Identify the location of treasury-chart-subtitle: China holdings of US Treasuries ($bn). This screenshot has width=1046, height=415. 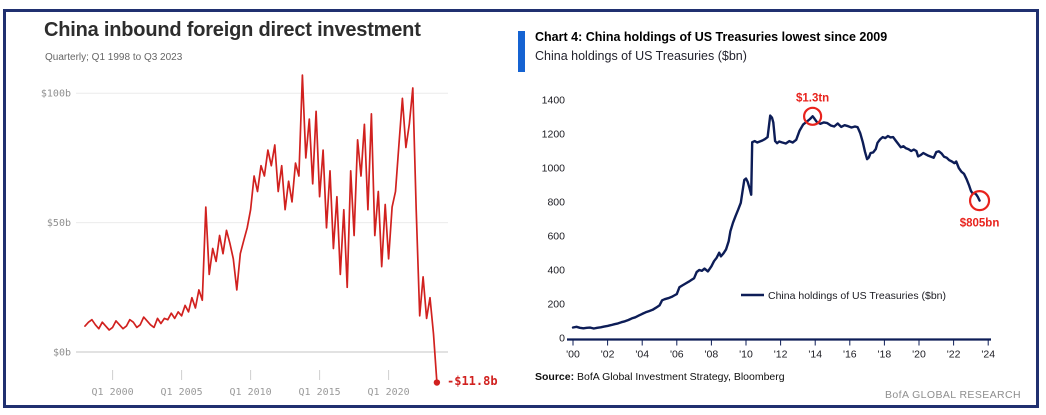
(641, 56).